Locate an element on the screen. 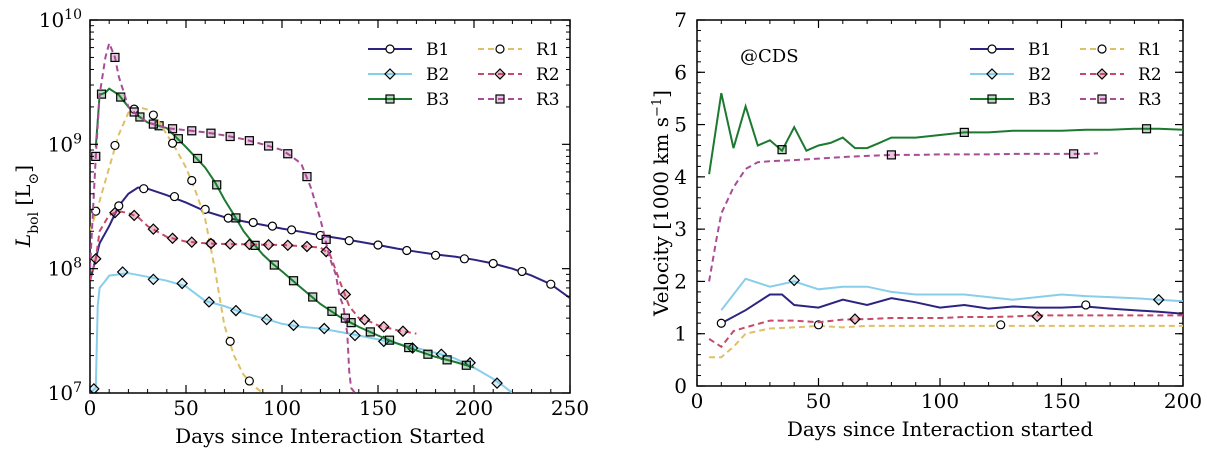 Image resolution: width=1207 pixels, height=451 pixels. y-tick-label: 1 is located at coordinates (680, 334).